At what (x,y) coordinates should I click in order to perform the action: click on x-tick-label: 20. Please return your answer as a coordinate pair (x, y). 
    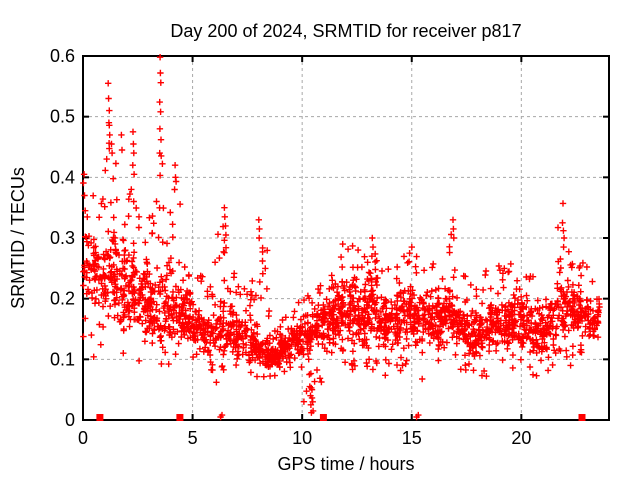
    Looking at the image, I should click on (521, 438).